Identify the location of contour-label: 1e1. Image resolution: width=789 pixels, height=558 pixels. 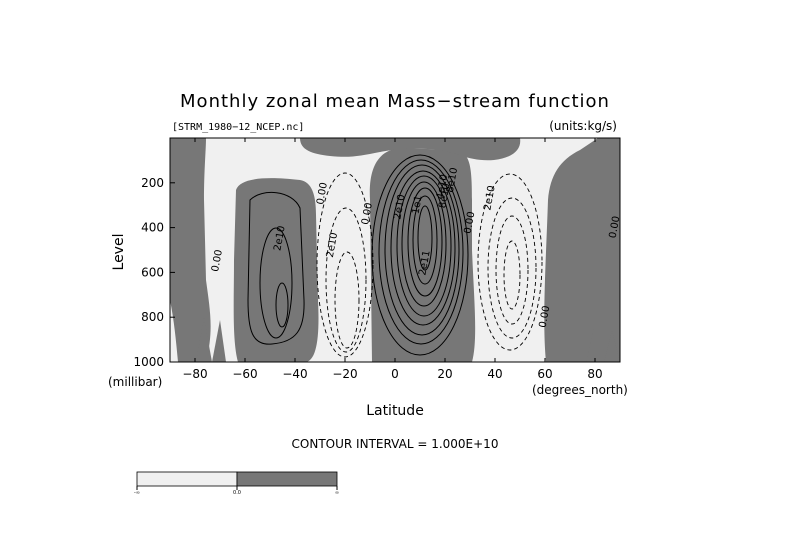
(417, 205).